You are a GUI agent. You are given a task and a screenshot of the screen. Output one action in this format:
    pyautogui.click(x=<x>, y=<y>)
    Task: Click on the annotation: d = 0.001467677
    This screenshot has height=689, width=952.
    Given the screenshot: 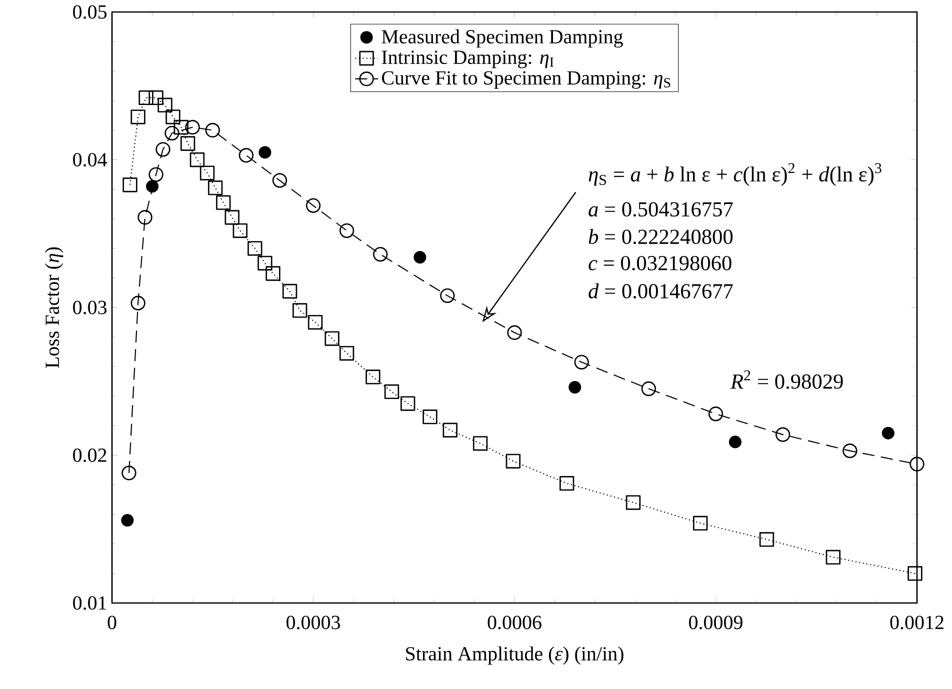 What is the action you would take?
    pyautogui.click(x=660, y=290)
    